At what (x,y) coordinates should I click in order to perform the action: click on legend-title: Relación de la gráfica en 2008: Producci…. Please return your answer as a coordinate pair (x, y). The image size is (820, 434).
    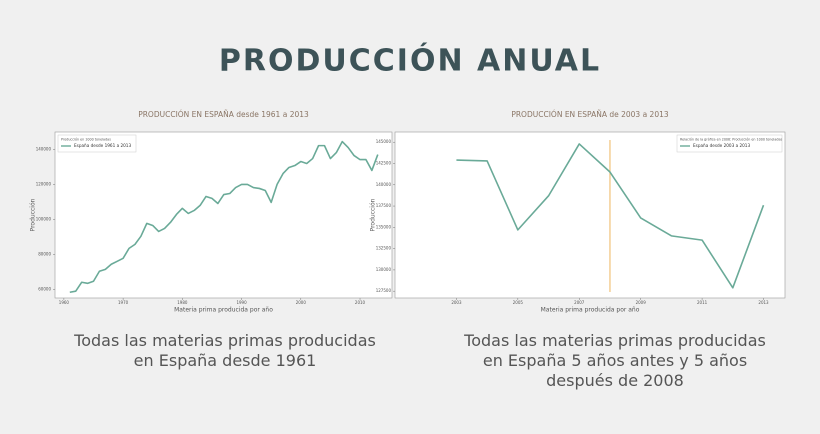
    Looking at the image, I should click on (731, 140).